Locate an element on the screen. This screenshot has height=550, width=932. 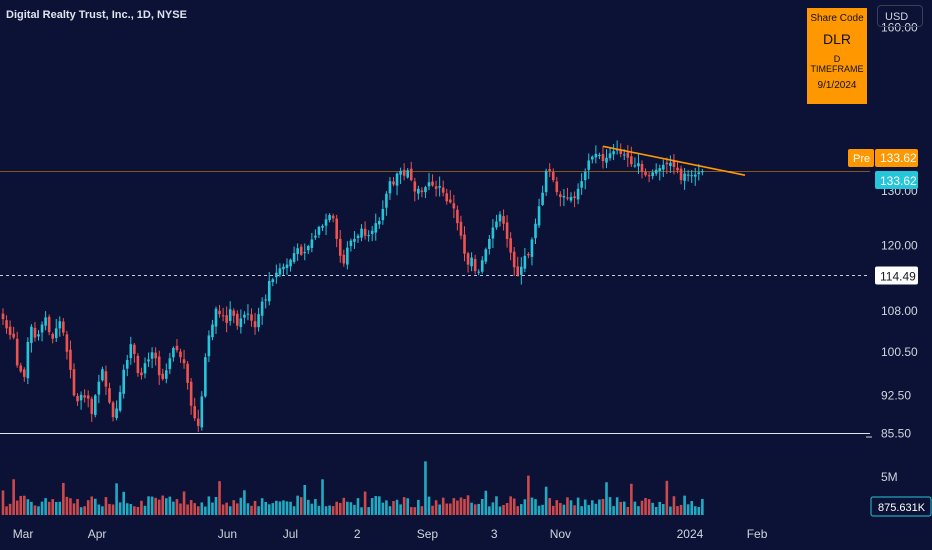
time-axis-label: 2024 is located at coordinates (690, 534).